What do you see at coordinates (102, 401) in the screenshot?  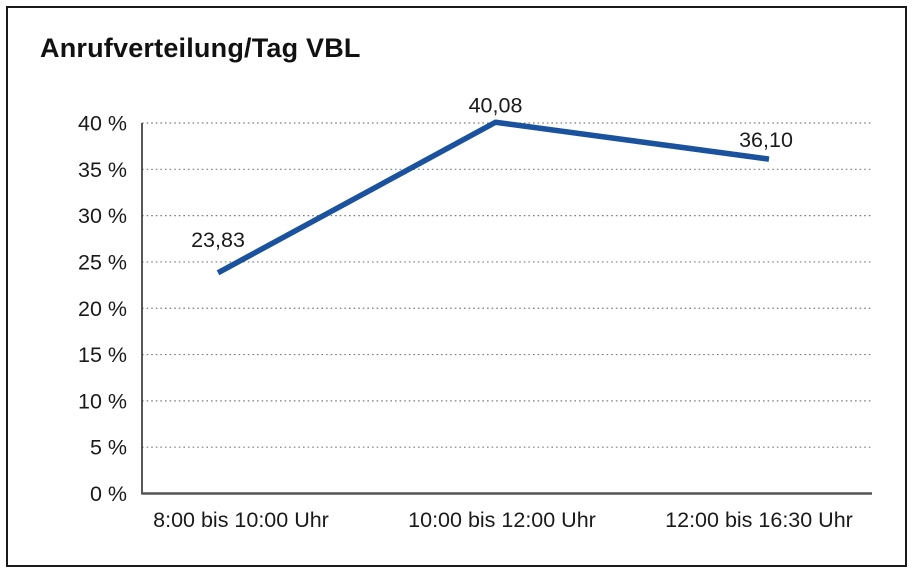 I see `y-tick-label: 10 %` at bounding box center [102, 401].